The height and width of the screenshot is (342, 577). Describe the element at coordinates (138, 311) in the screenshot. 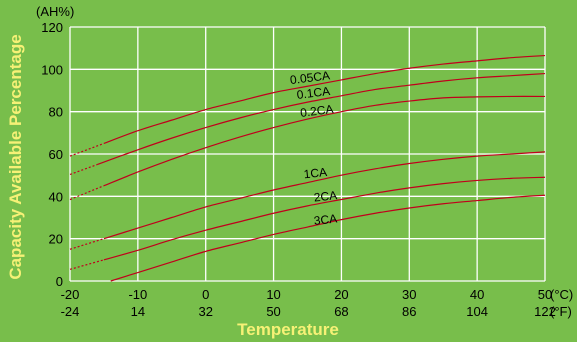

I see `x-tick-label-fahrenheit: 14` at that location.